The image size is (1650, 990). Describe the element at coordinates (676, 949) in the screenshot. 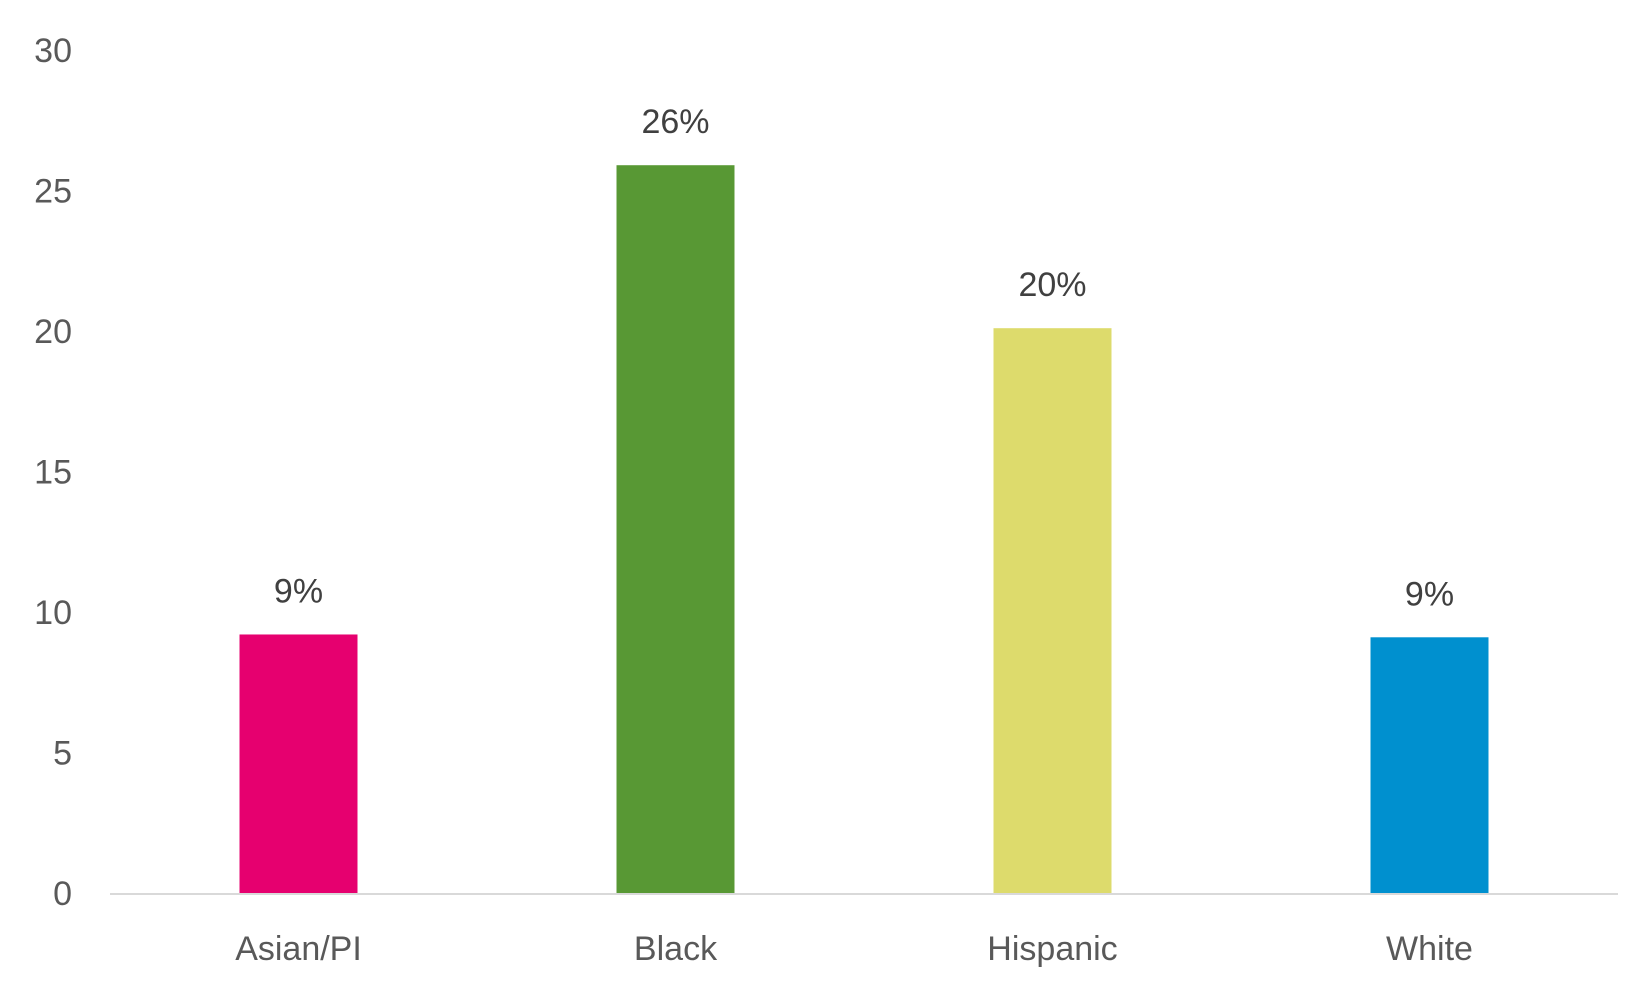

I see `x-tick-label: Black` at that location.